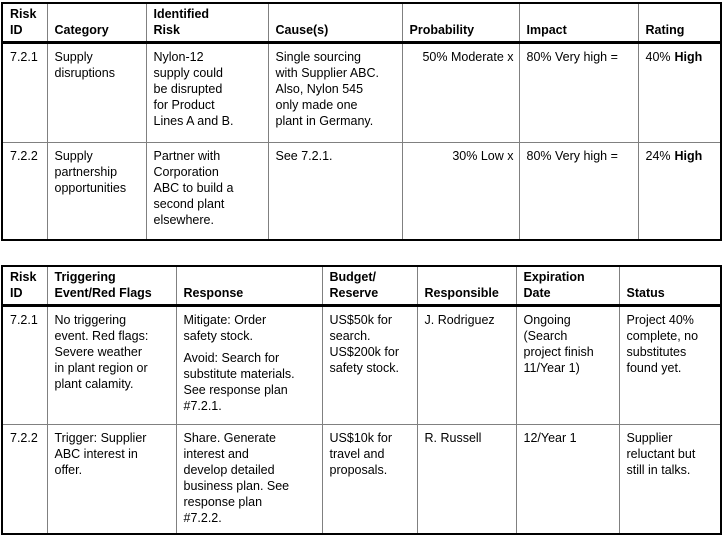 The height and width of the screenshot is (546, 722). What do you see at coordinates (460, 23) in the screenshot?
I see `header-probability: Probability` at bounding box center [460, 23].